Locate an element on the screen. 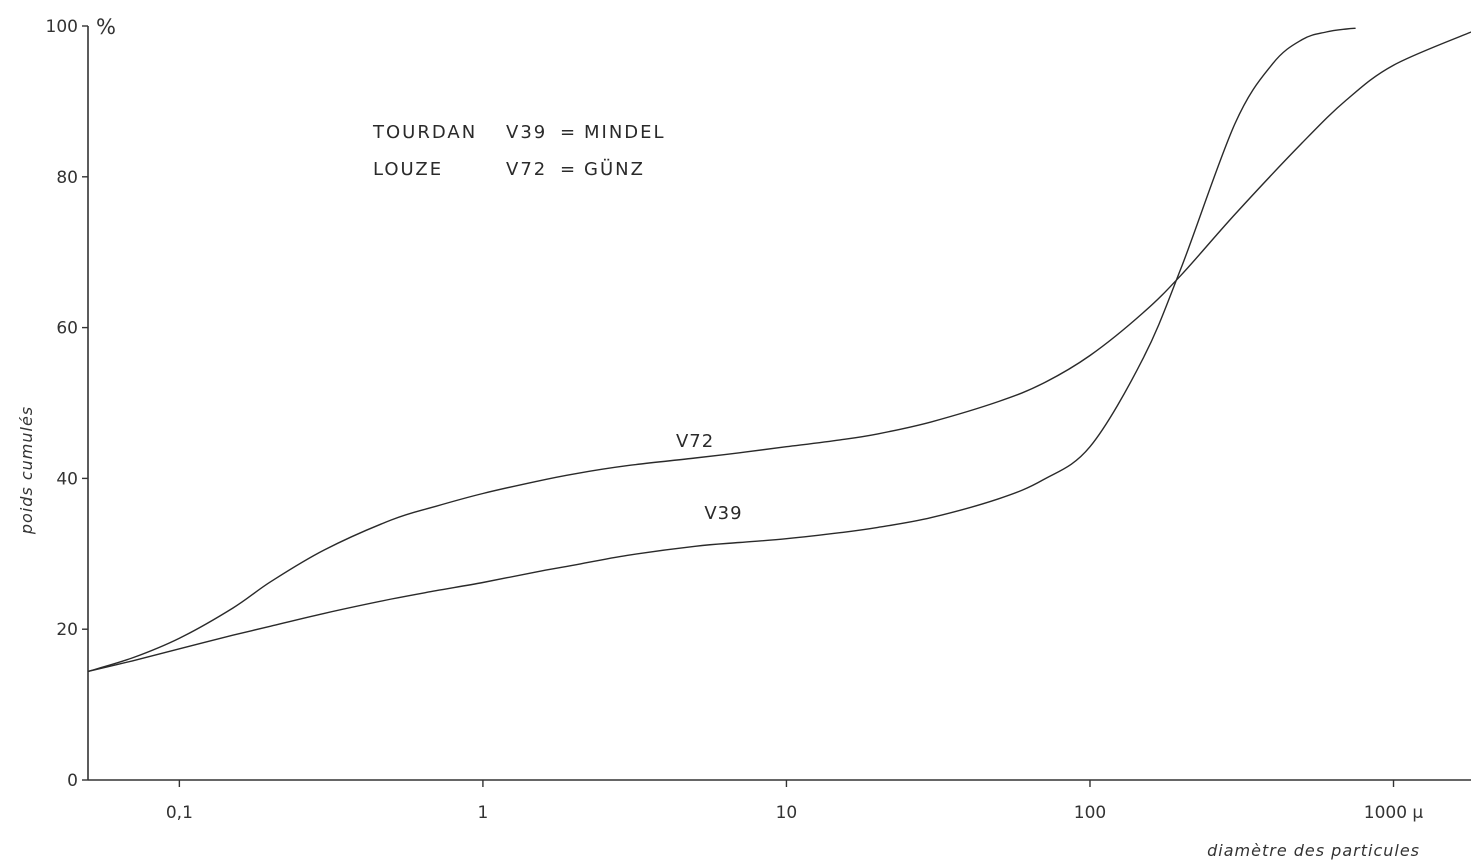 The height and width of the screenshot is (864, 1471). x-ticks: 0,1 1 10 100 1000 µ is located at coordinates (795, 801).